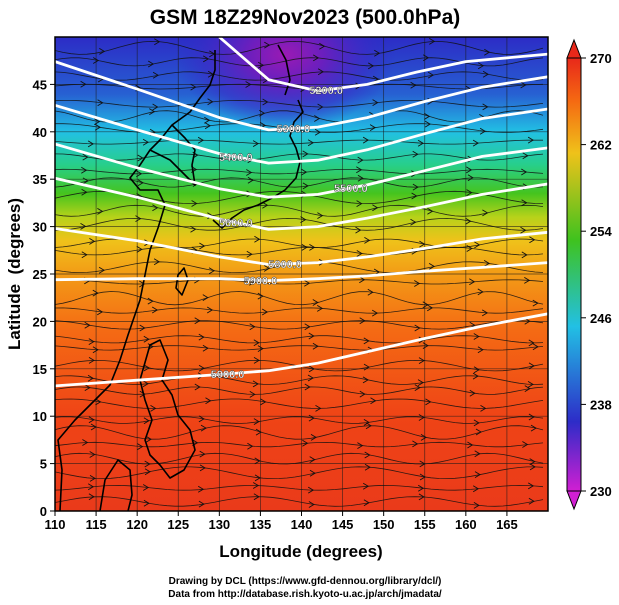 Image resolution: width=619 pixels, height=605 pixels. Describe the element at coordinates (589, 274) in the screenshot. I see `colorbar: 230 238 246 254 262 270` at that location.